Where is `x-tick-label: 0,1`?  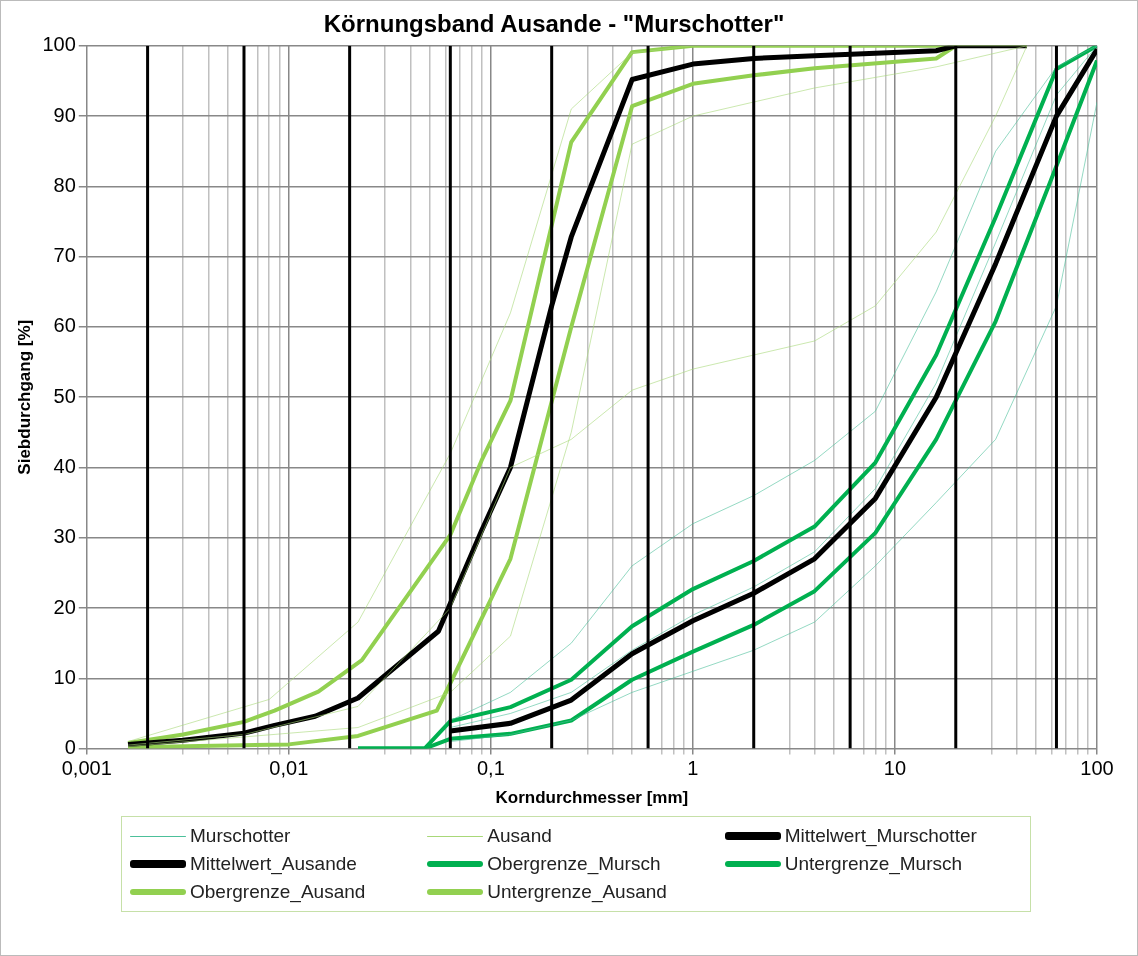 x-tick-label: 0,1 is located at coordinates (490, 768).